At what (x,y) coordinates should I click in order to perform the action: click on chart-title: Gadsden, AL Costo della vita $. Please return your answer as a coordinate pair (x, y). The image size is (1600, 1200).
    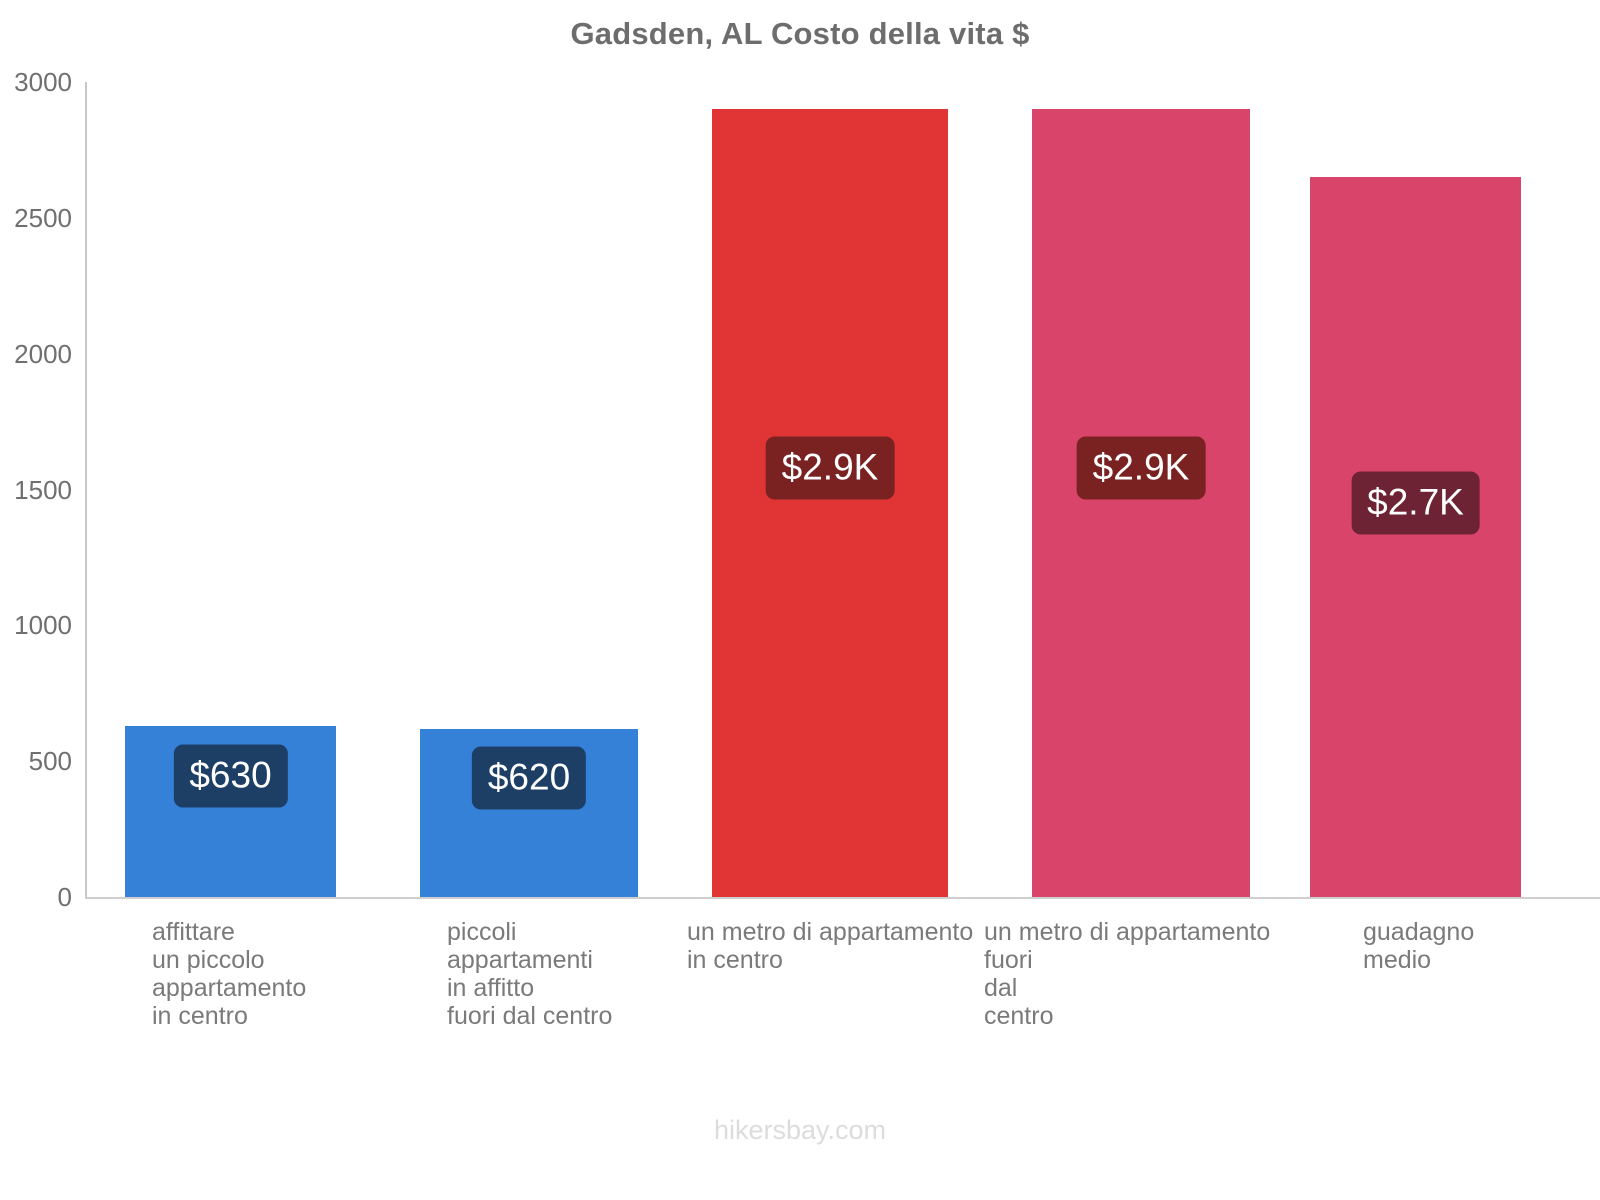
    Looking at the image, I should click on (800, 33).